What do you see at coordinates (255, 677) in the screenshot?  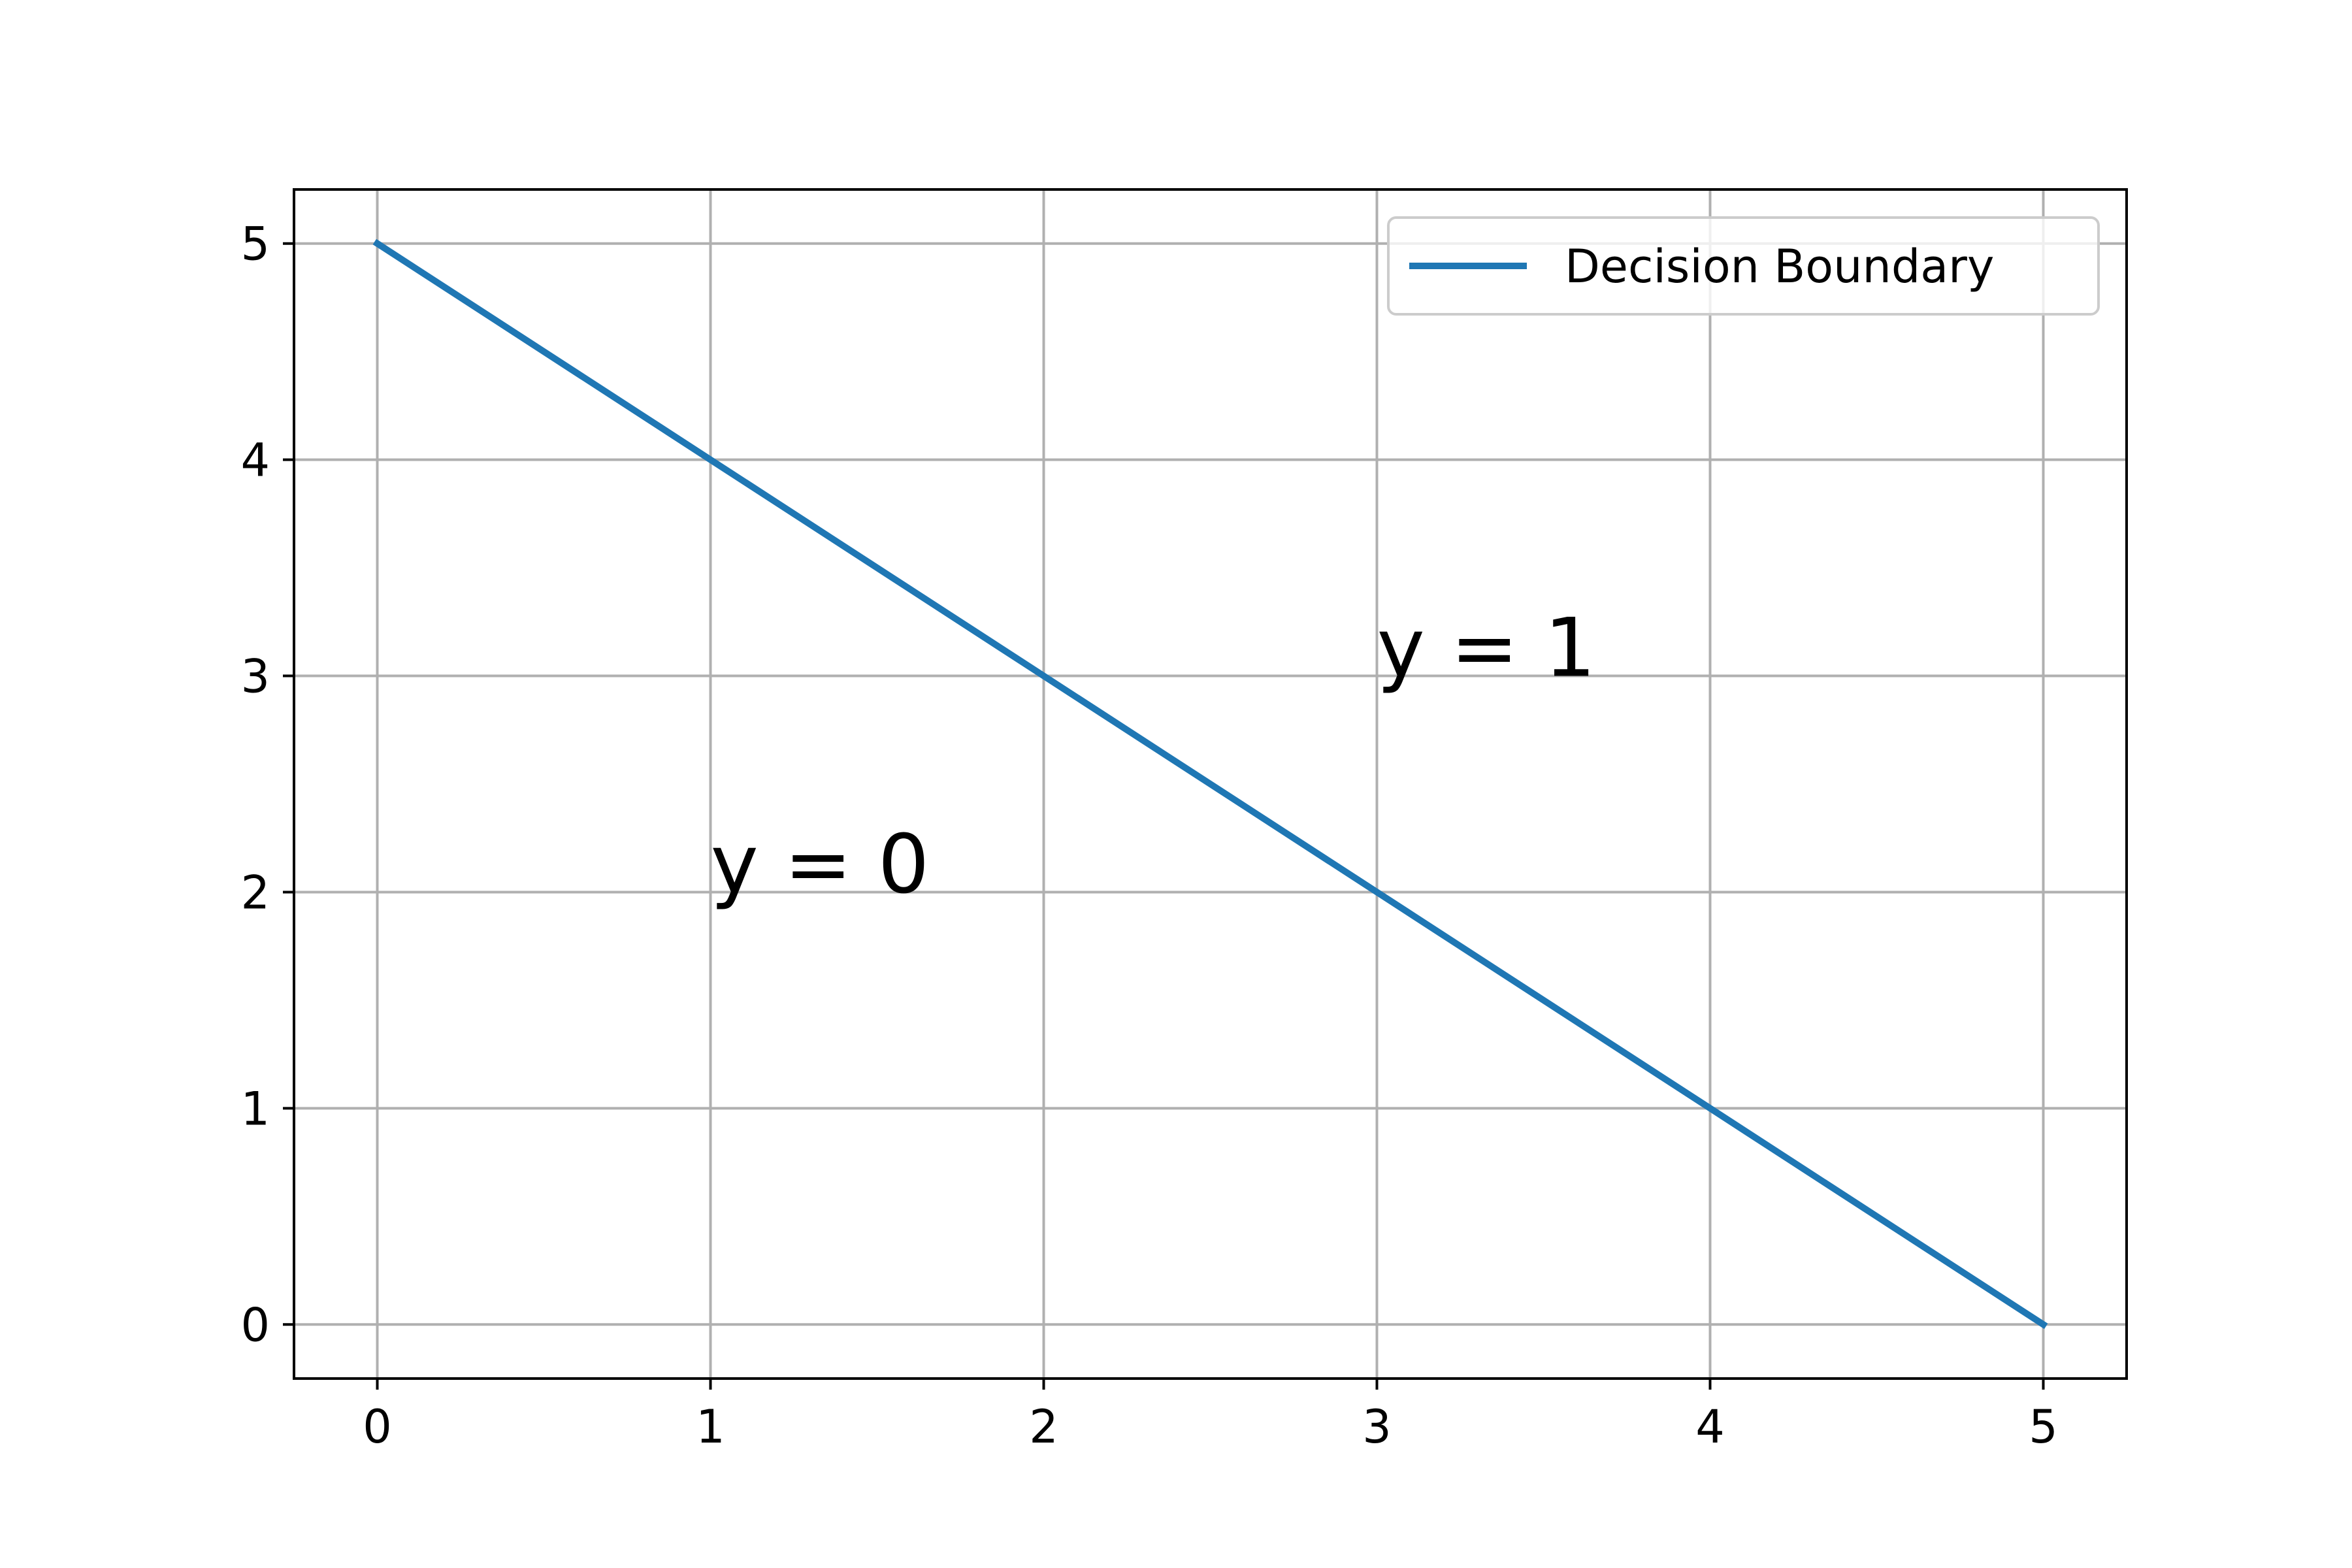 I see `y-tick-label-3: 3` at bounding box center [255, 677].